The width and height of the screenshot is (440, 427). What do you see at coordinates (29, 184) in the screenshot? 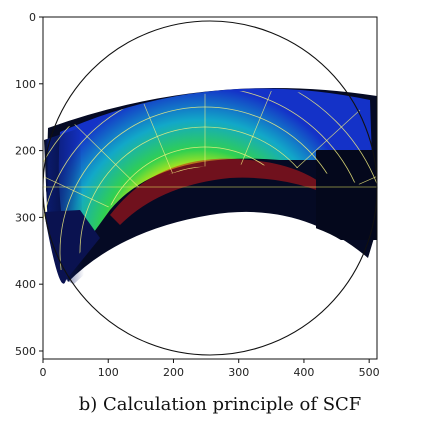
I see `y-axis: 0 100 200 300 400 500` at bounding box center [29, 184].